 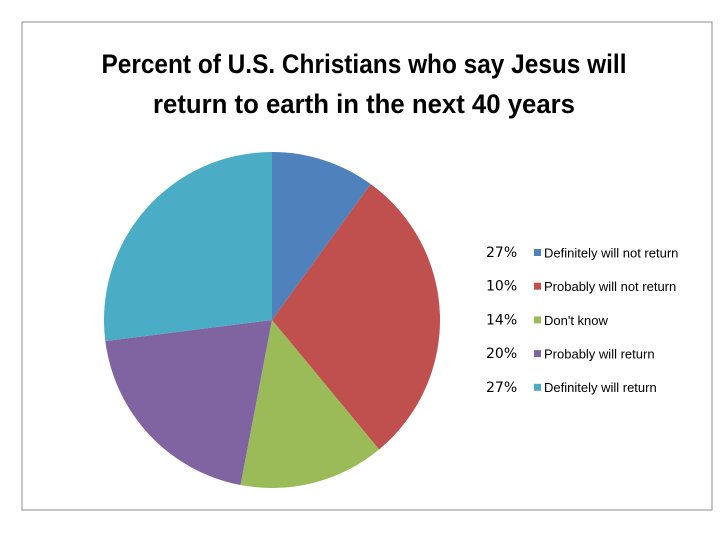 What do you see at coordinates (501, 354) in the screenshot?
I see `annotation: 20%` at bounding box center [501, 354].